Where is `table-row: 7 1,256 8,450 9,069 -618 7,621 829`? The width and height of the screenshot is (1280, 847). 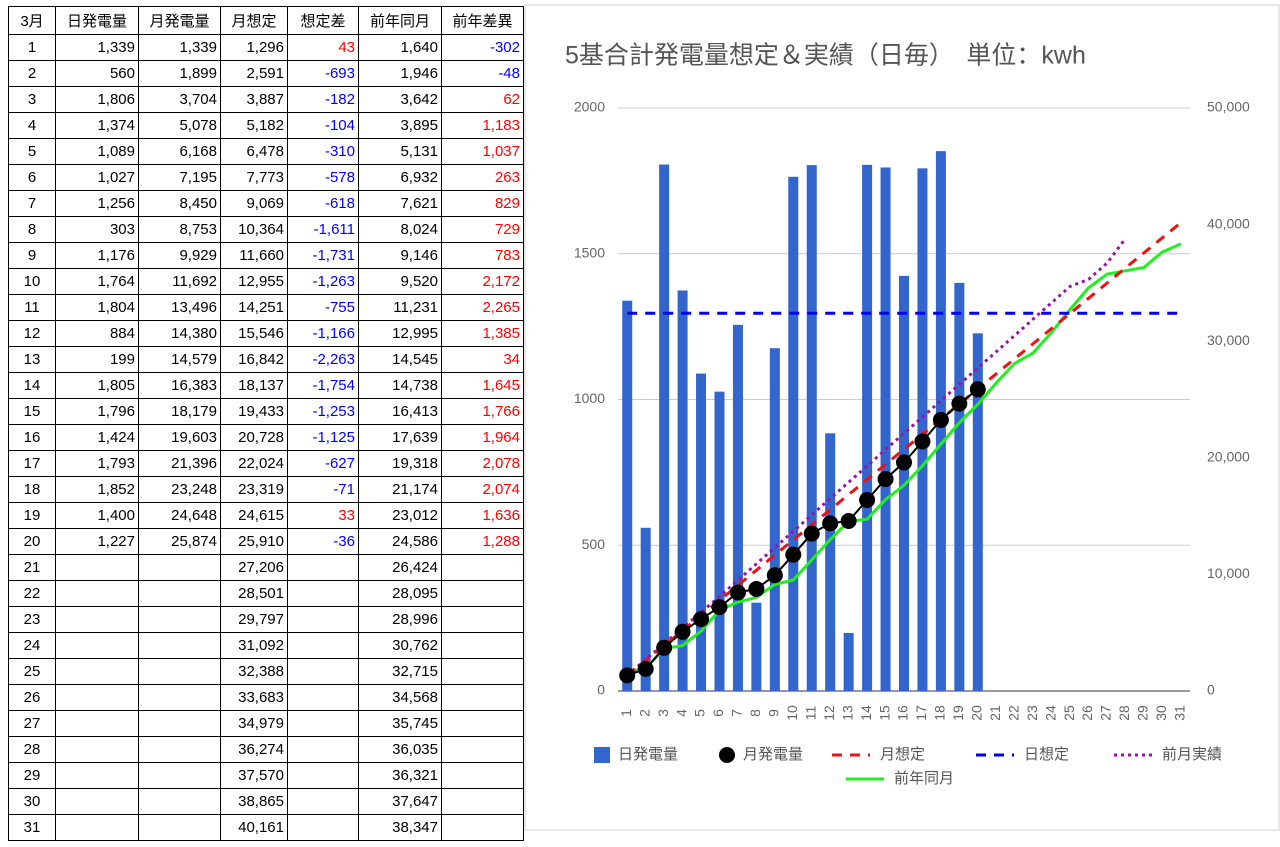 table-row: 7 1,256 8,450 9,069 -618 7,621 829 is located at coordinates (266, 203).